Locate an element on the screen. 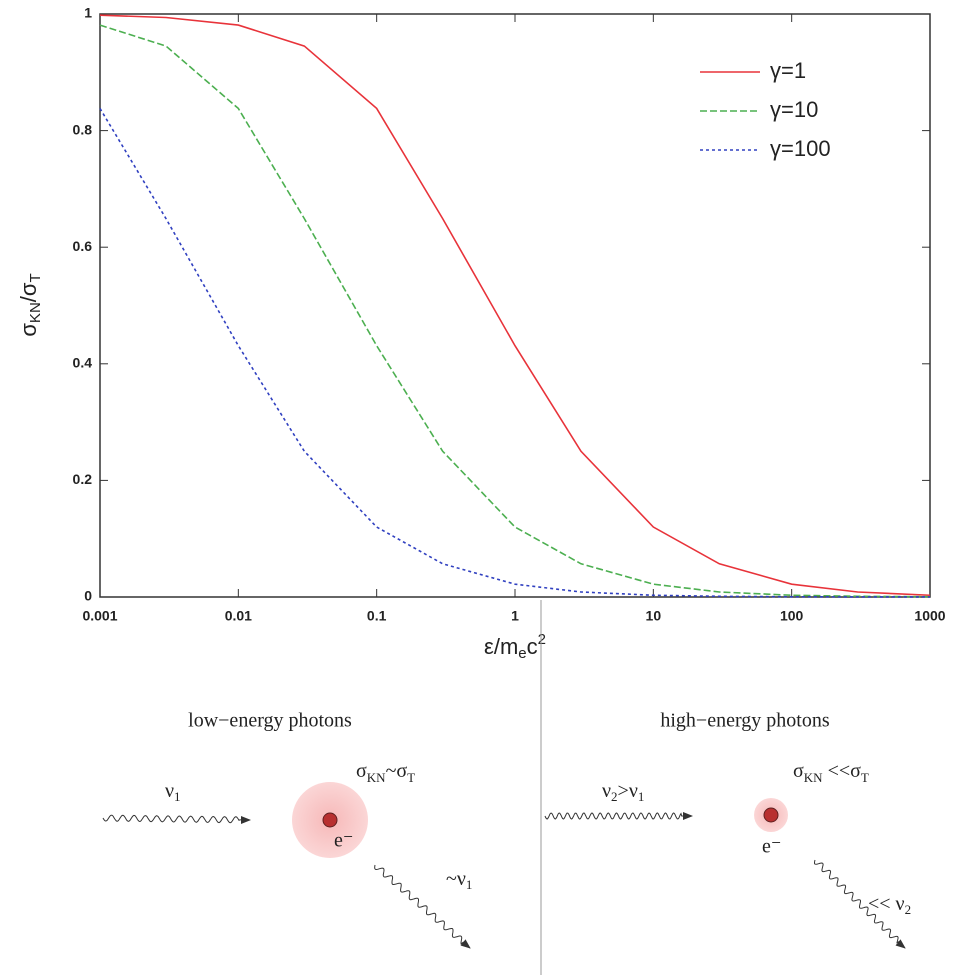  photon-label: ~ν1 is located at coordinates (459, 880).